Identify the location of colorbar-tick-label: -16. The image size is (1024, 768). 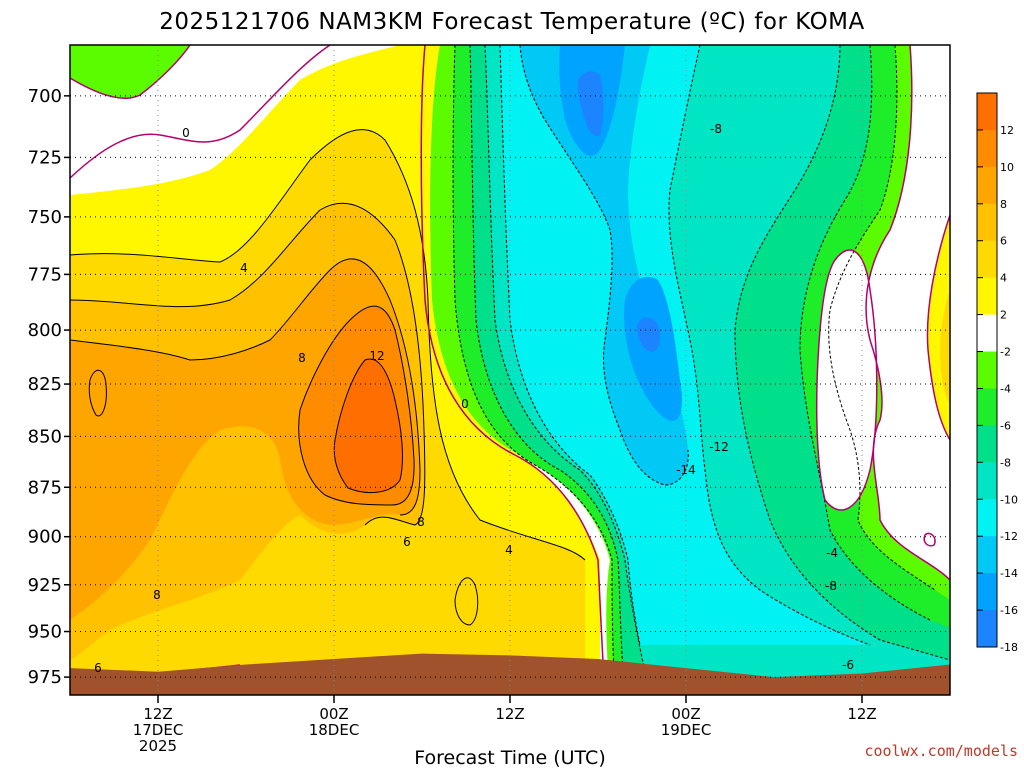
(1009, 610).